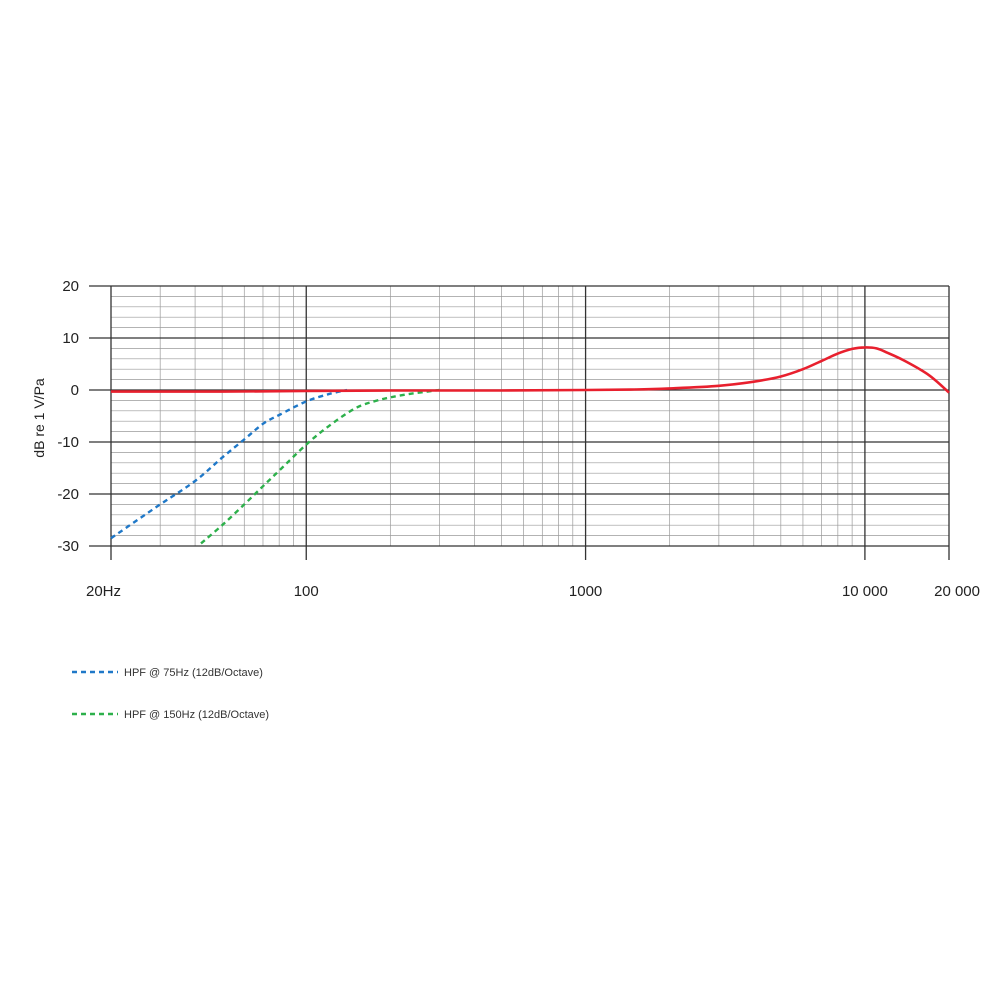 This screenshot has width=1000, height=1000. What do you see at coordinates (39, 418) in the screenshot?
I see `y-axis-label: dB re 1 V/Pa` at bounding box center [39, 418].